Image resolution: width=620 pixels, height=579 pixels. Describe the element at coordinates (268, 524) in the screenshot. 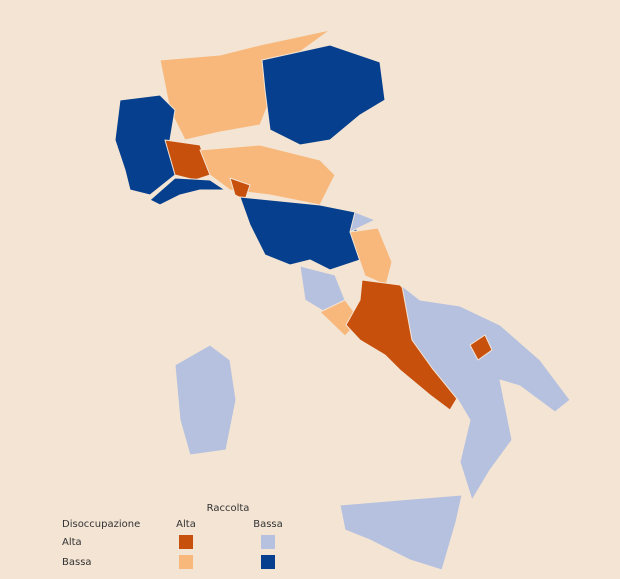

I see `legend-column-label: Bassa` at that location.